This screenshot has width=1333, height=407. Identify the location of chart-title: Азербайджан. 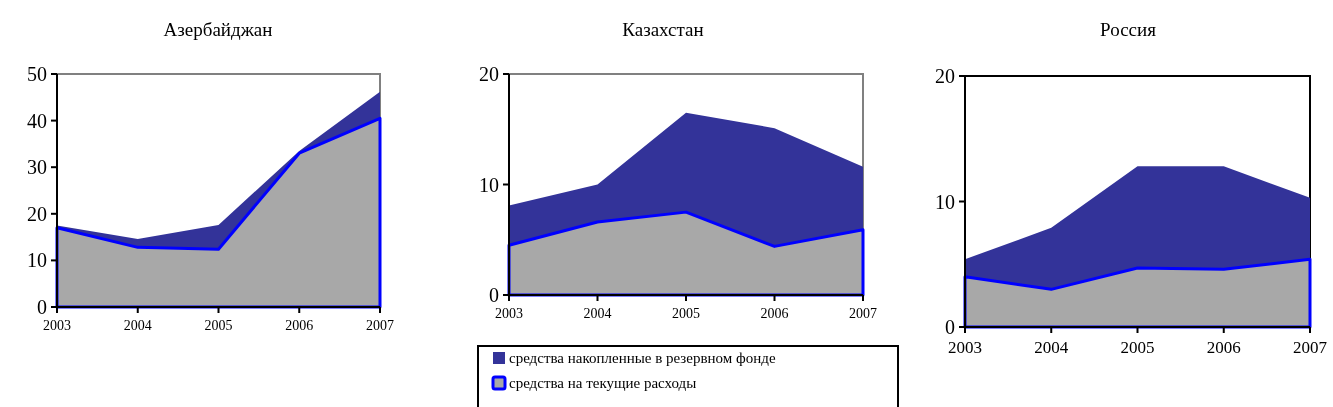
(218, 29).